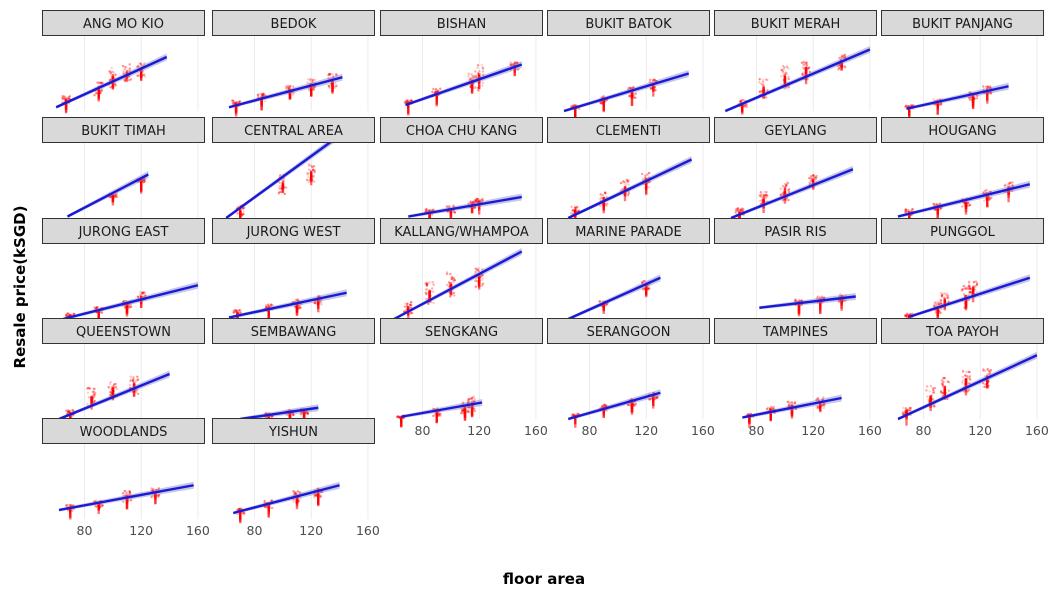 This screenshot has height=602, width=1053. I want to click on x-tick-label-160: 160, so click(870, 430).